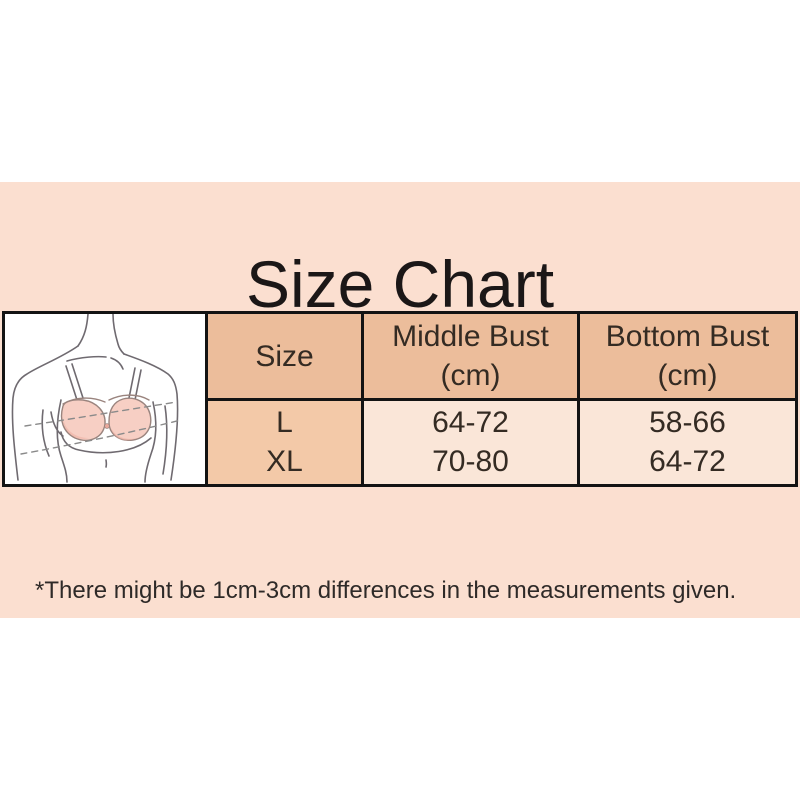 The image size is (800, 800). Describe the element at coordinates (470, 375) in the screenshot. I see `column-header-middle-bust-line2: (cm)` at that location.